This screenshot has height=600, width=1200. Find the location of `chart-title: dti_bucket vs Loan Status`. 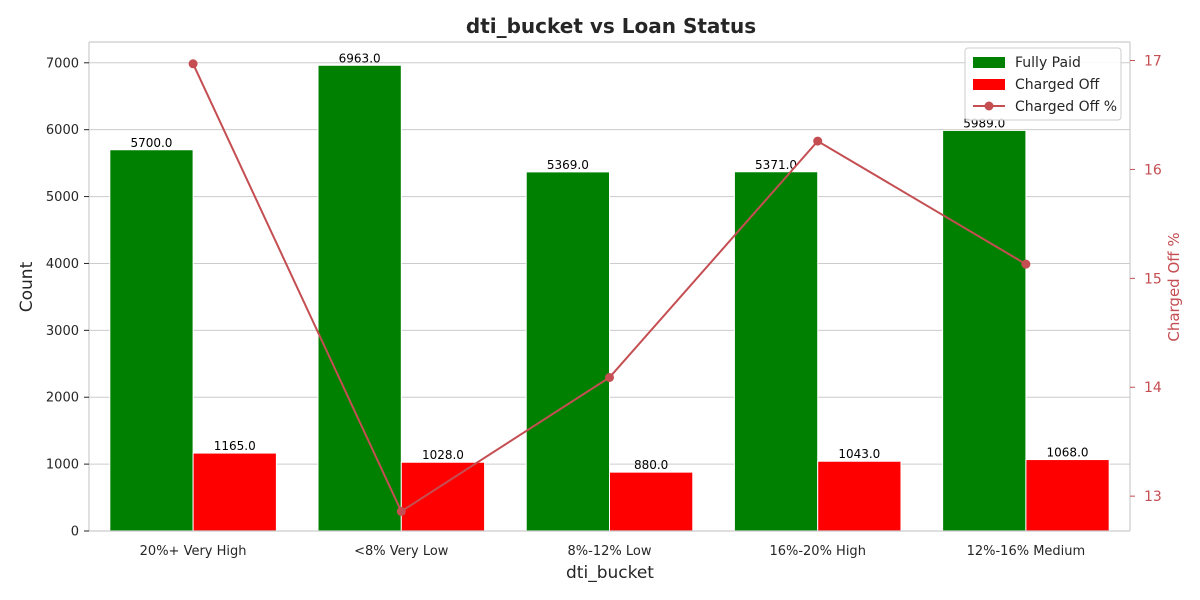

chart-title: dti_bucket vs Loan Status is located at coordinates (611, 26).